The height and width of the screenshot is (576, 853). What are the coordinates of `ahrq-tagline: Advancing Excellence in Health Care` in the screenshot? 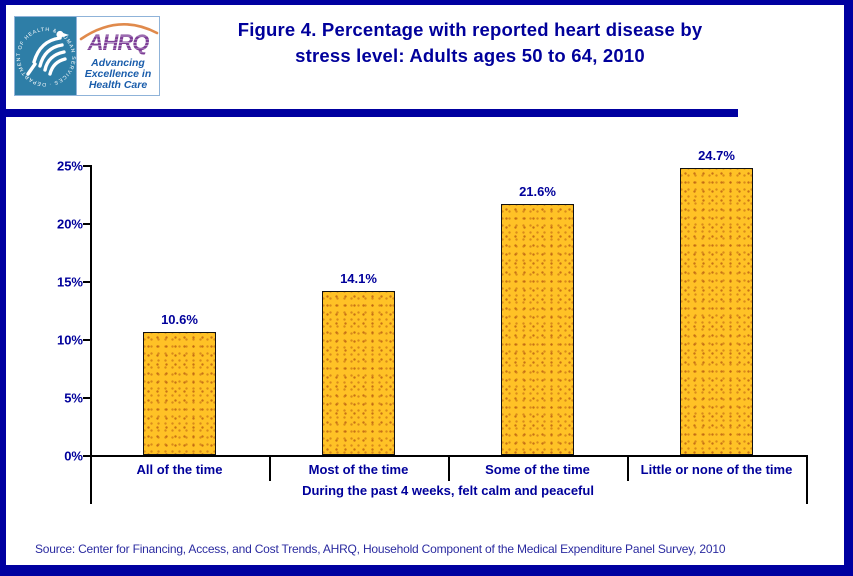 It's located at (118, 74).